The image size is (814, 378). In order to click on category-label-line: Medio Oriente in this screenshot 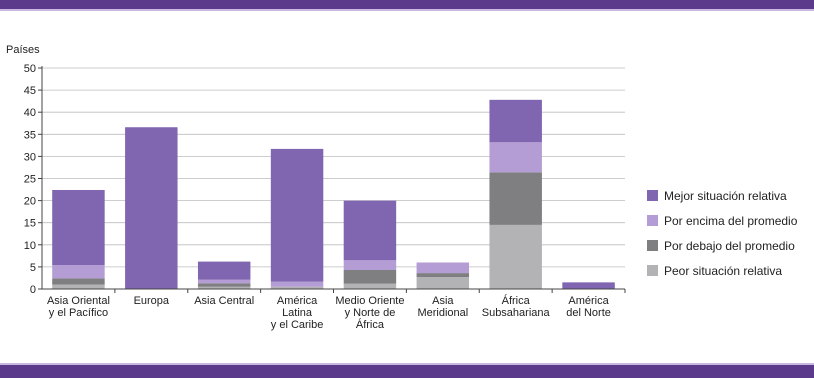, I will do `click(369, 301)`.